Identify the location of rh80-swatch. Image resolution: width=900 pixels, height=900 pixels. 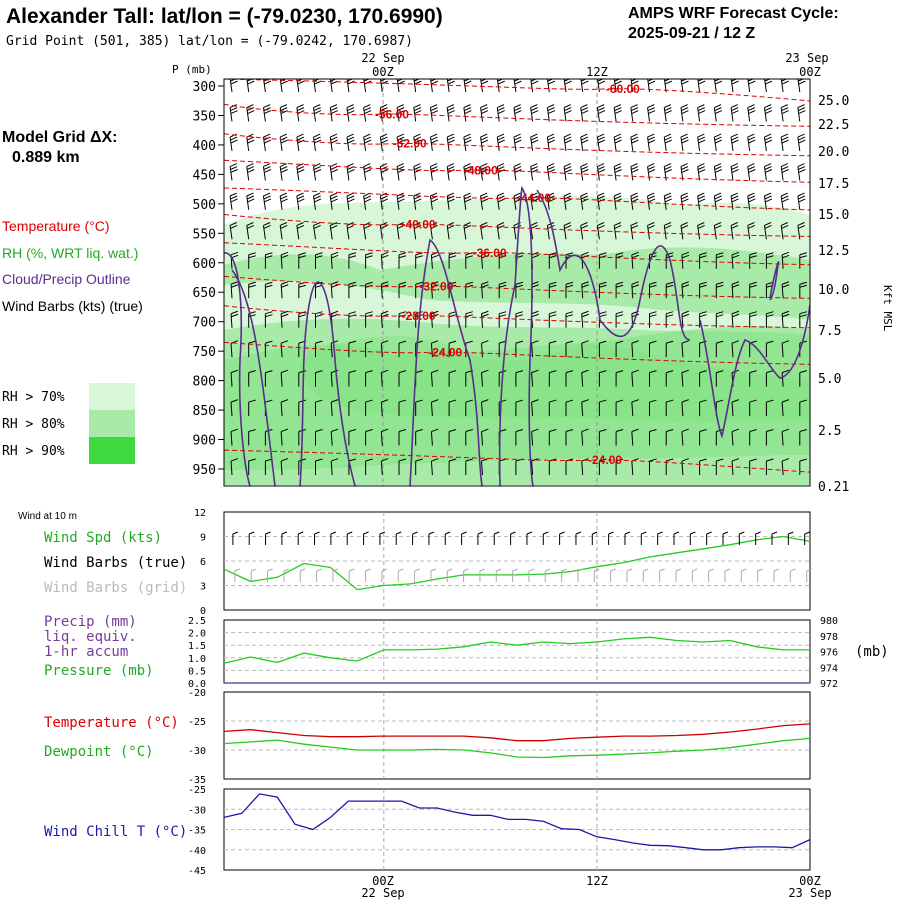
(112, 423).